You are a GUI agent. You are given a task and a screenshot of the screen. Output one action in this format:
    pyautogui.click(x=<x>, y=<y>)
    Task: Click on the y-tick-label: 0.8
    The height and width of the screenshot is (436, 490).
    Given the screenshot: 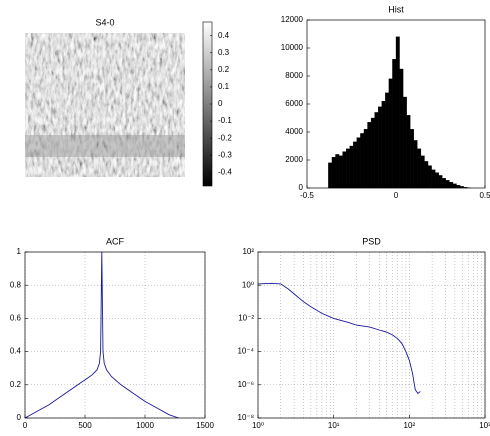 What is the action you would take?
    pyautogui.click(x=16, y=284)
    